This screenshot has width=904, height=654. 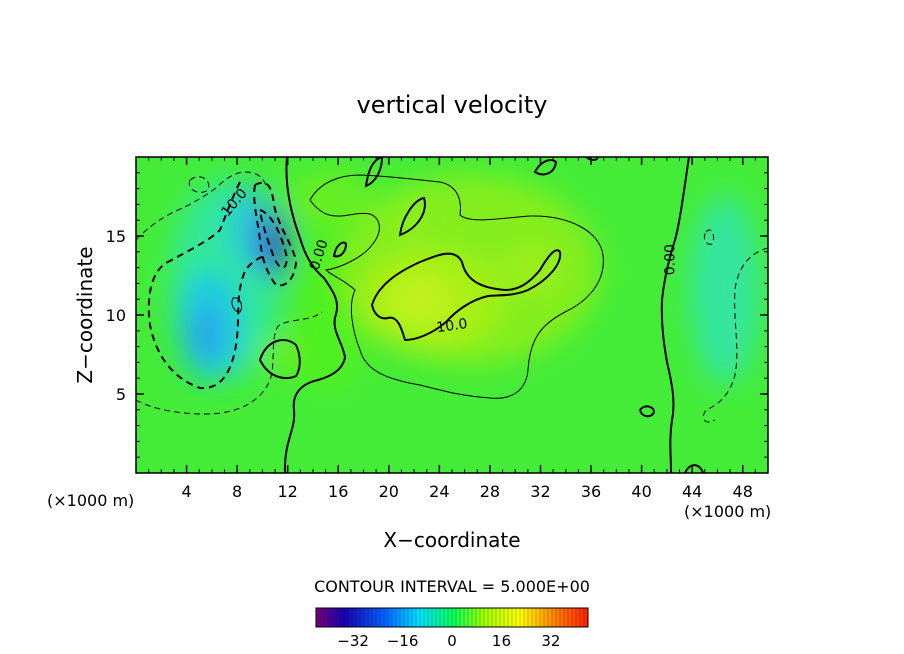 What do you see at coordinates (451, 540) in the screenshot?
I see `x-axis-label: X−coordinate` at bounding box center [451, 540].